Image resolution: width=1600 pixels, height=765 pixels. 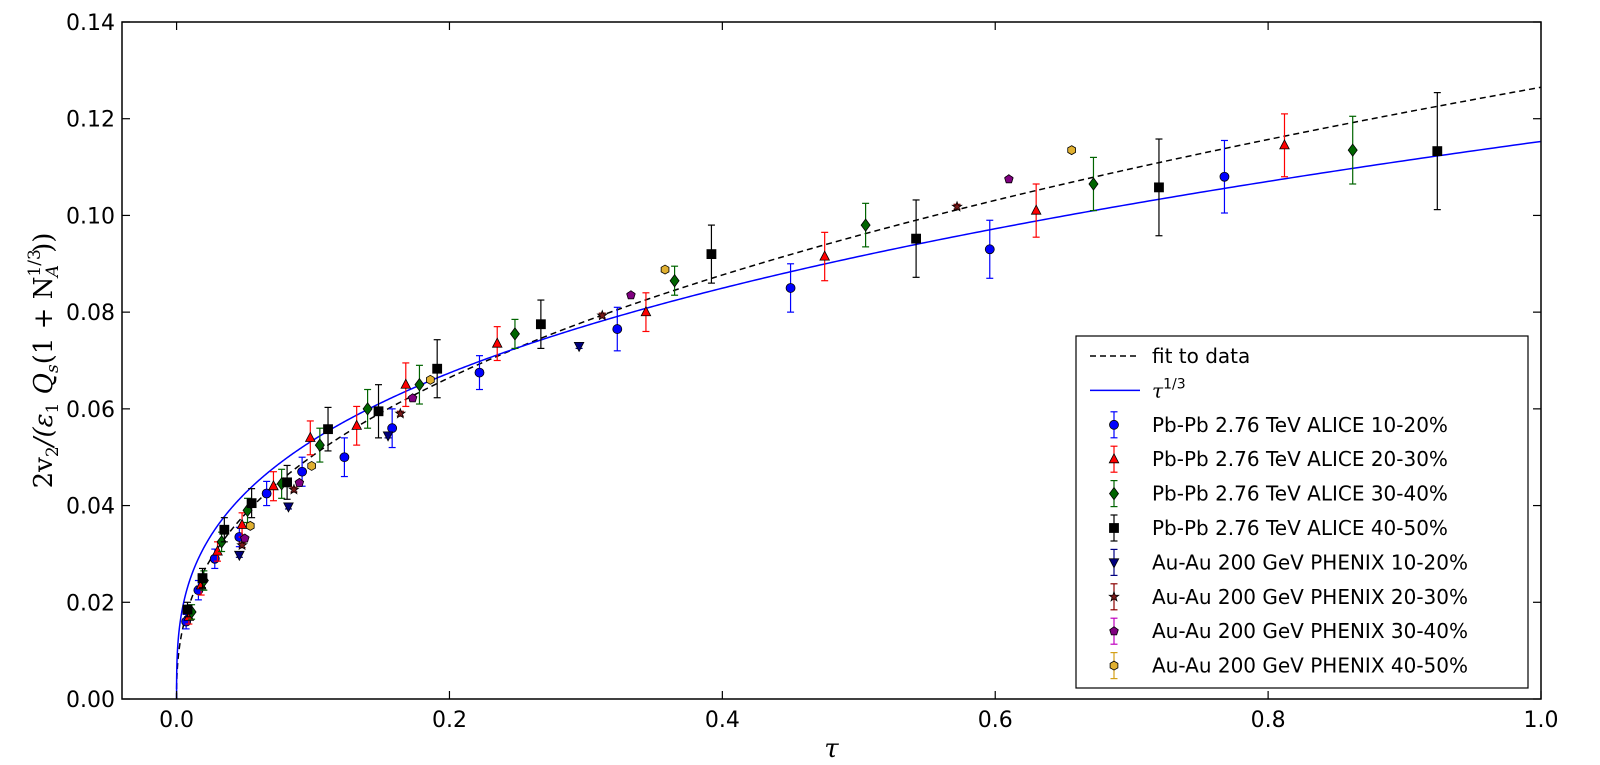 What do you see at coordinates (90, 23) in the screenshot?
I see `y-tick-label: 0.14` at bounding box center [90, 23].